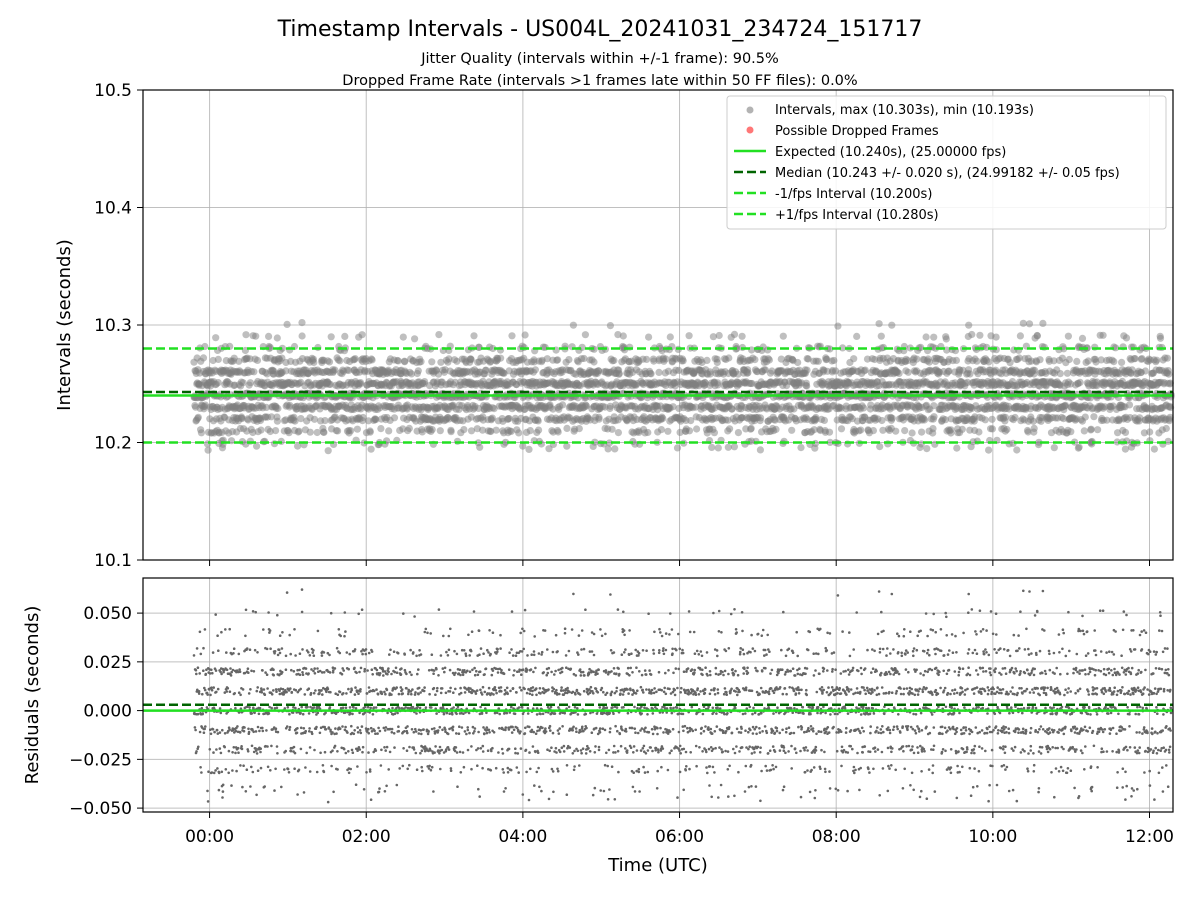 The height and width of the screenshot is (900, 1200). Describe the element at coordinates (857, 215) in the screenshot. I see `legend-label-plus-fps: +1/fps Interval (10.280s)` at that location.